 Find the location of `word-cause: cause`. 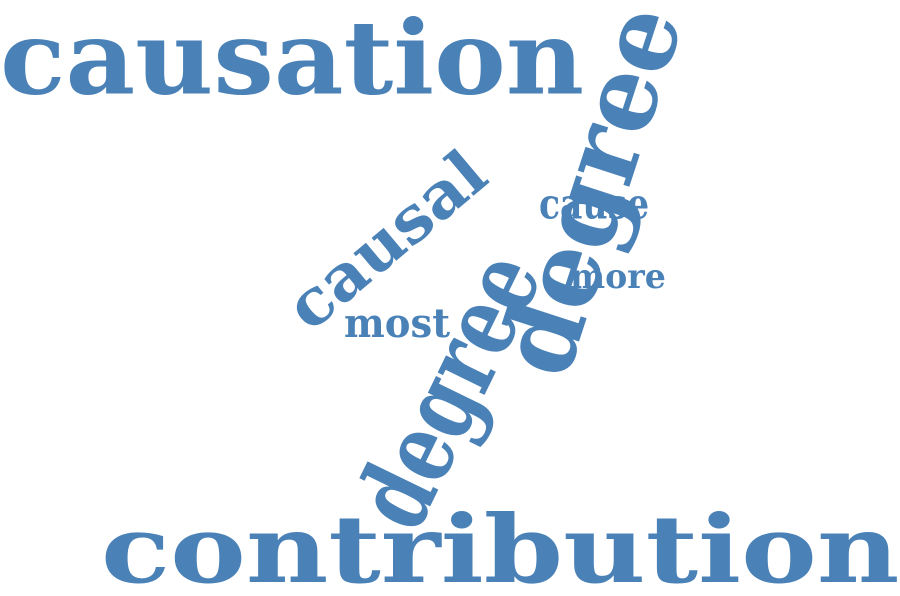

word-cause: cause is located at coordinates (594, 204).